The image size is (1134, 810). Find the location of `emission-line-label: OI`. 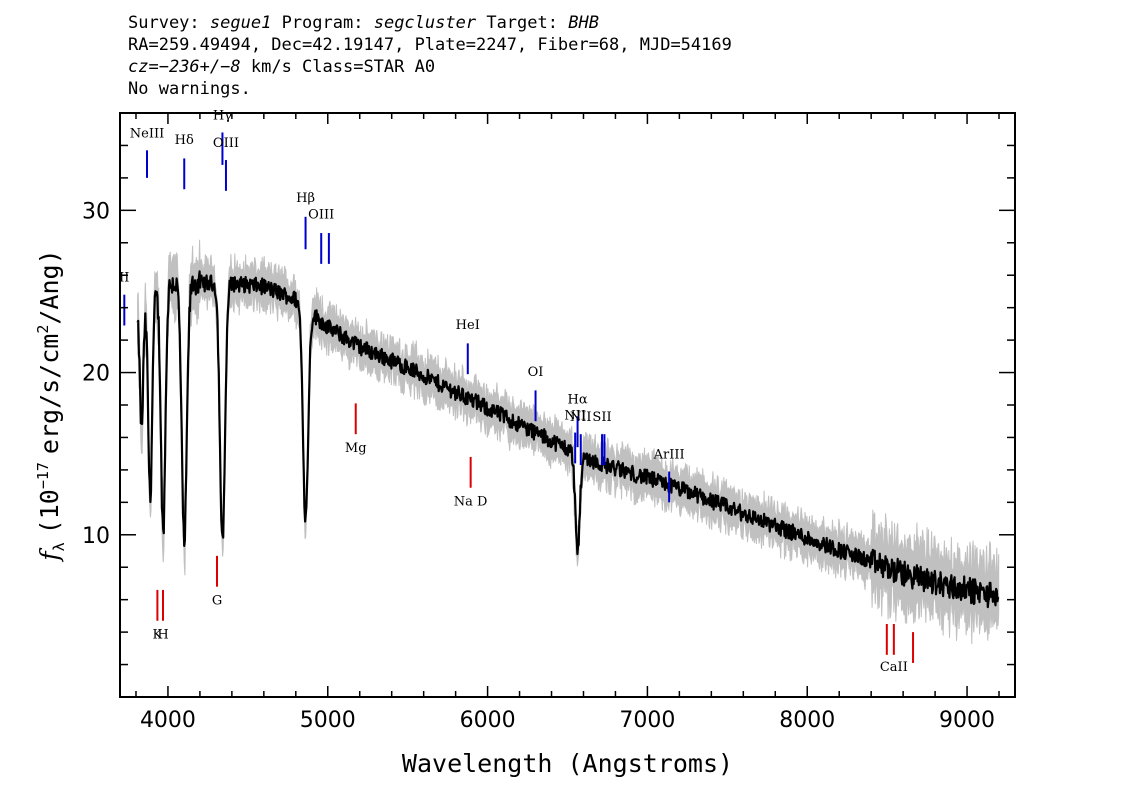

emission-line-label: OI is located at coordinates (536, 372).